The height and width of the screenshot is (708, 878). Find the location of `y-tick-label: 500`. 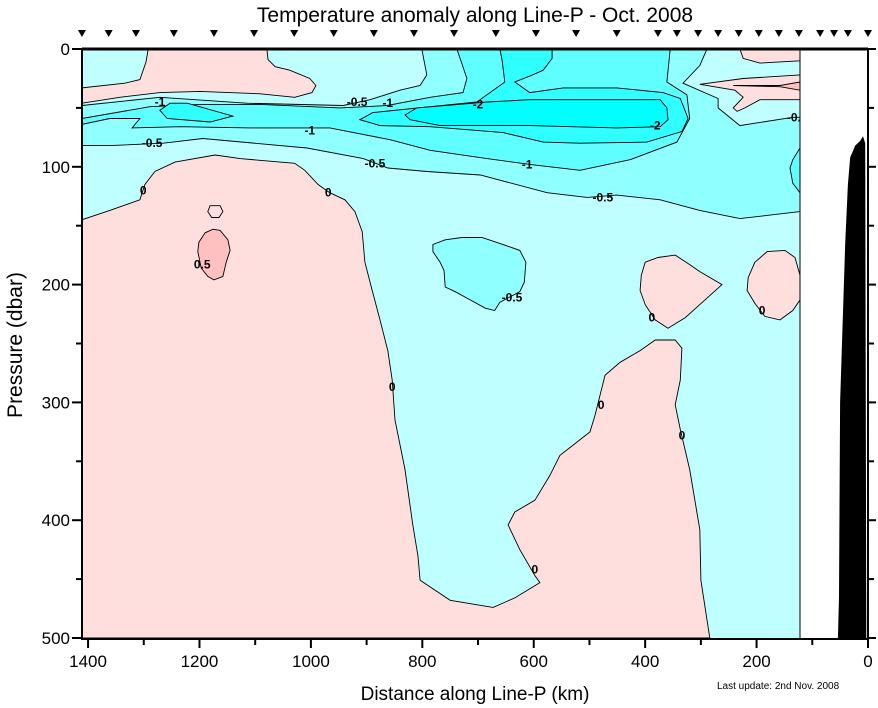

y-tick-label: 500 is located at coordinates (56, 638).